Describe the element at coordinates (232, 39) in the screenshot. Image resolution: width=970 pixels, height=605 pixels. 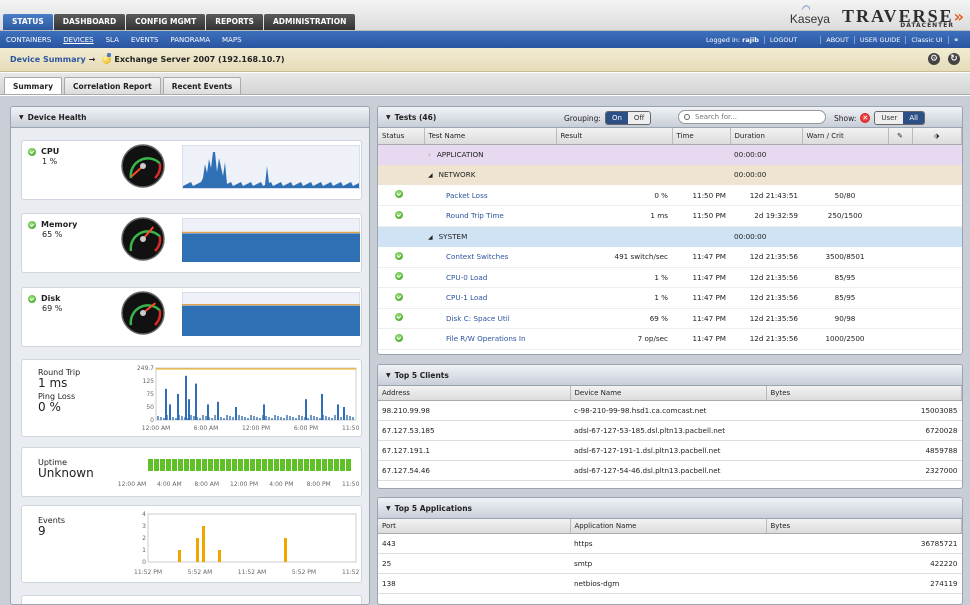
I see `subnav-maps: MAPS` at that location.